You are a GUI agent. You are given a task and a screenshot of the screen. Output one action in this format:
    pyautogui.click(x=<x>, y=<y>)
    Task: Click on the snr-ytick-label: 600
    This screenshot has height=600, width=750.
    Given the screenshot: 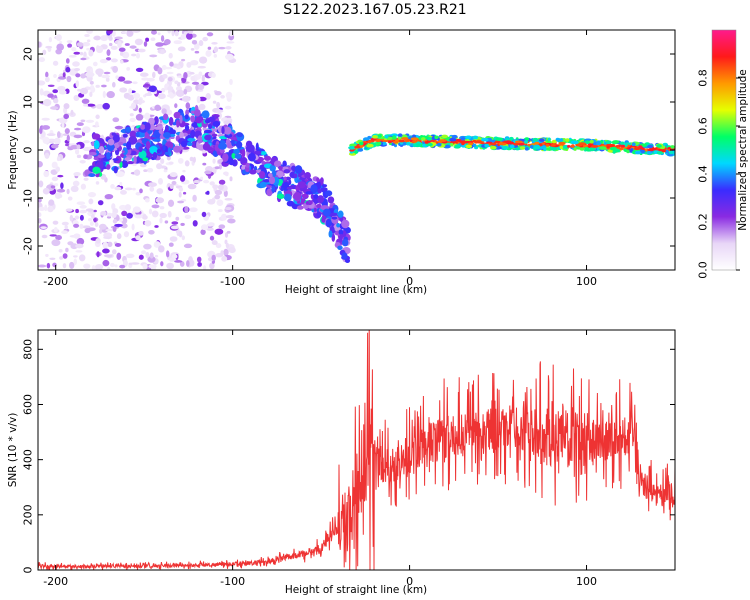 What is the action you would take?
    pyautogui.click(x=28, y=404)
    